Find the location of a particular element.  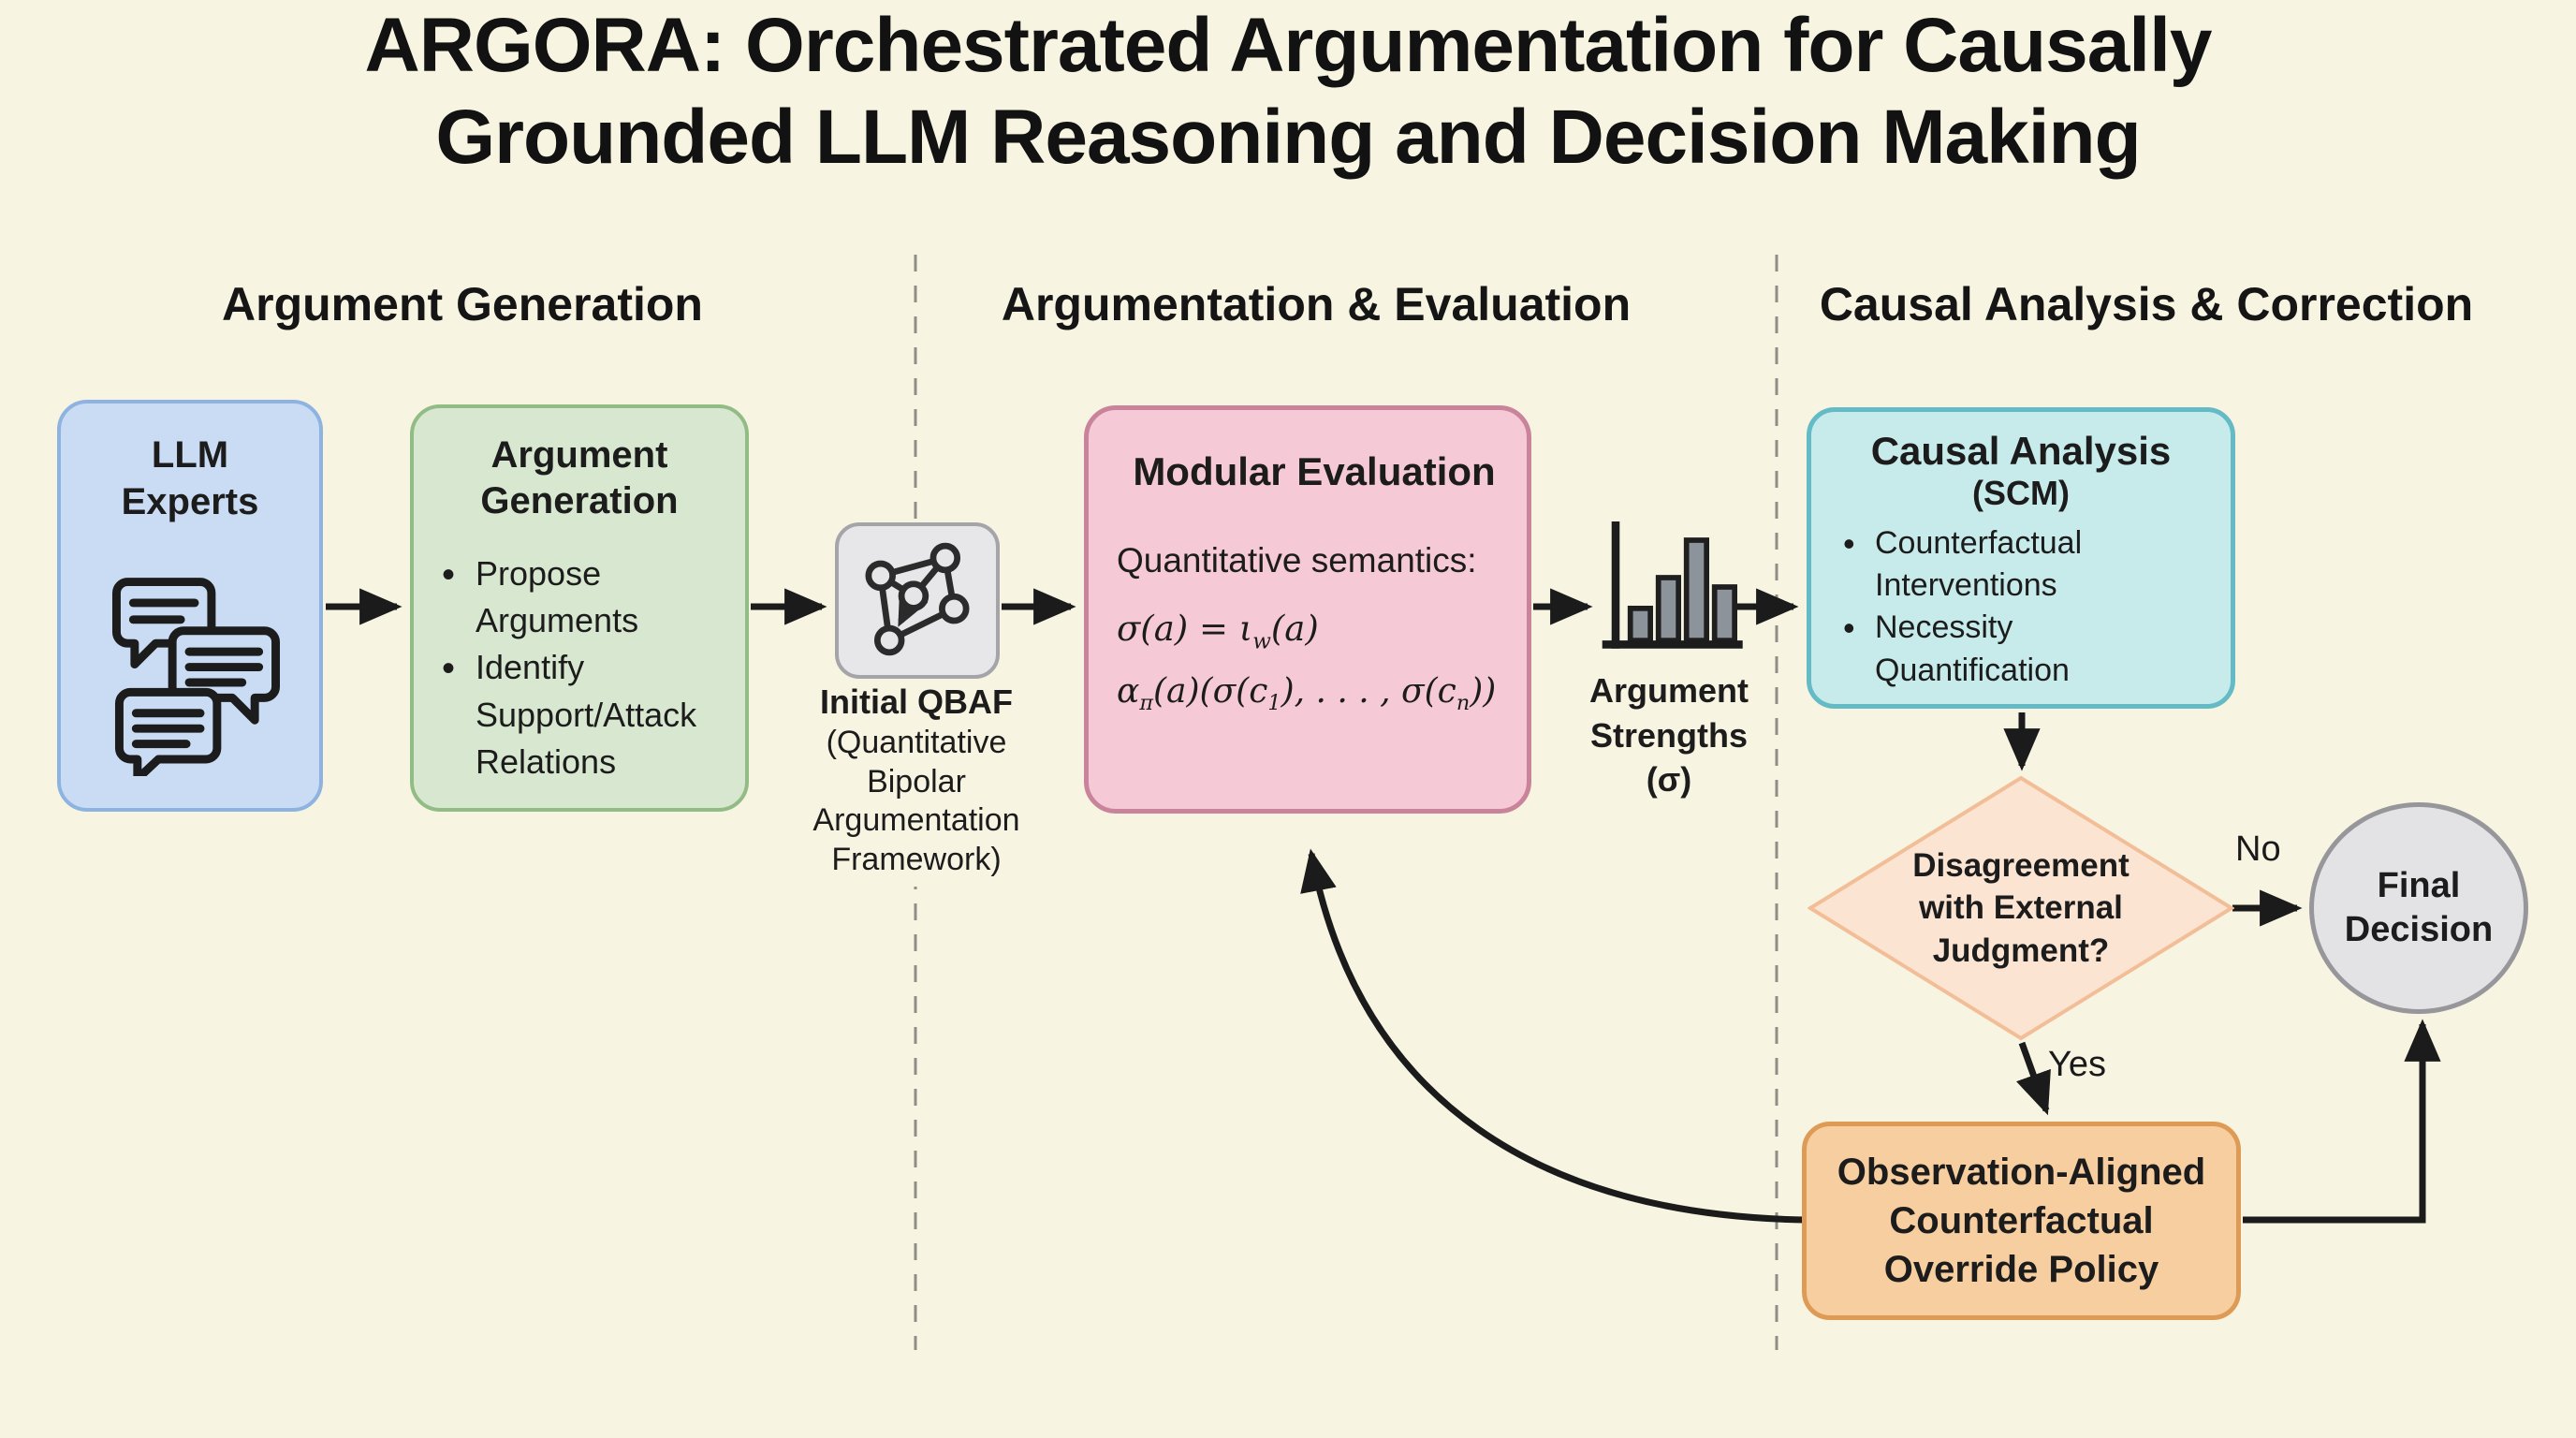

disagreement-decision-diamond: Disagreement with External Judgment? is located at coordinates (2021, 908).